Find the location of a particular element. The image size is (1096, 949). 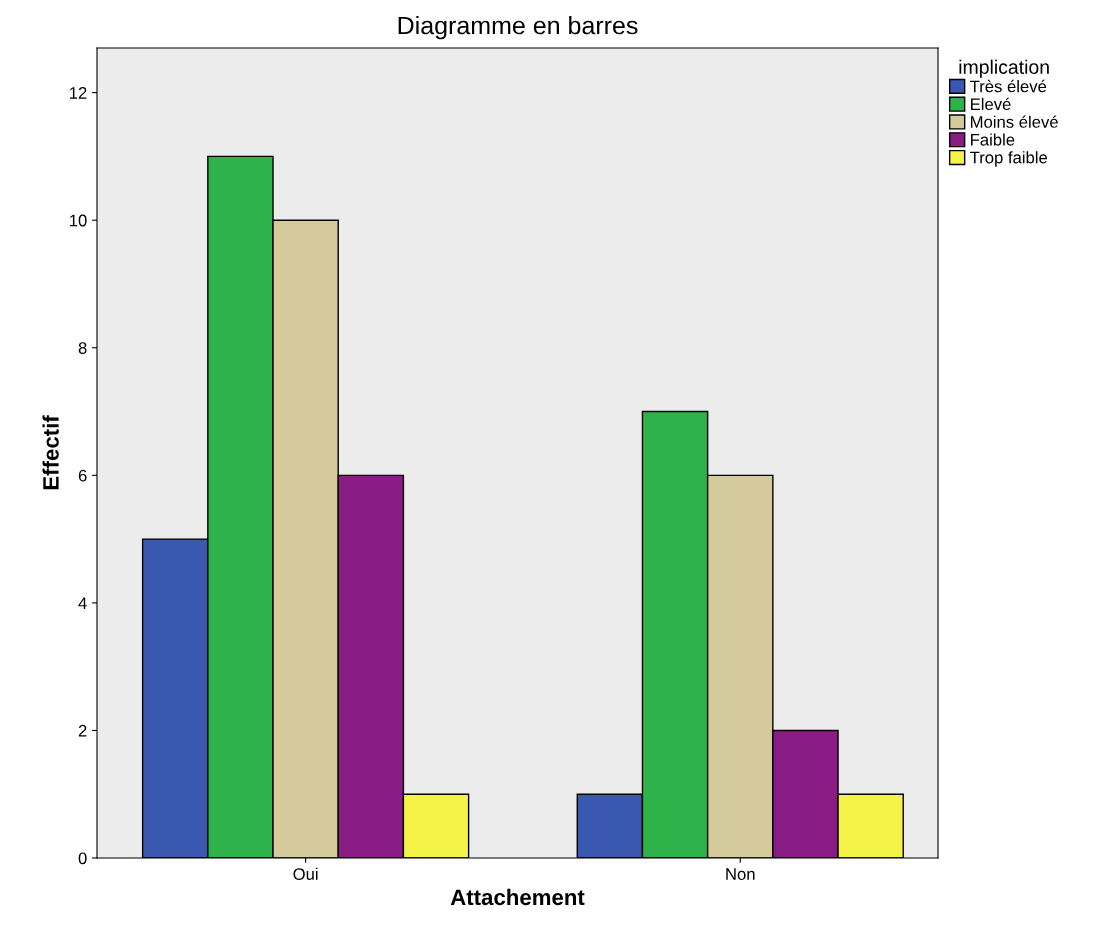

chart-title: Diagramme en barres is located at coordinates (518, 27).